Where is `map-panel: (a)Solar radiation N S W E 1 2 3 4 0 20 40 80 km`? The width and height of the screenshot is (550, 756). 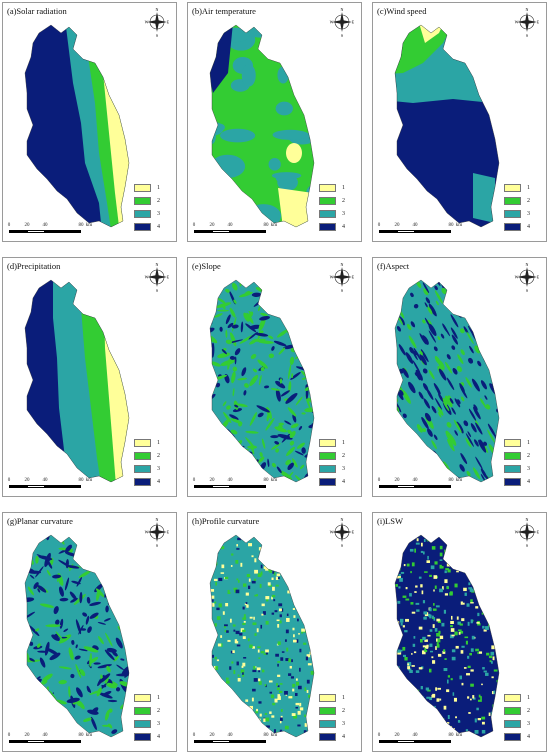 map-panel: (a)Solar radiation N S W E 1 2 3 4 0 20 40 80 km is located at coordinates (89, 122).